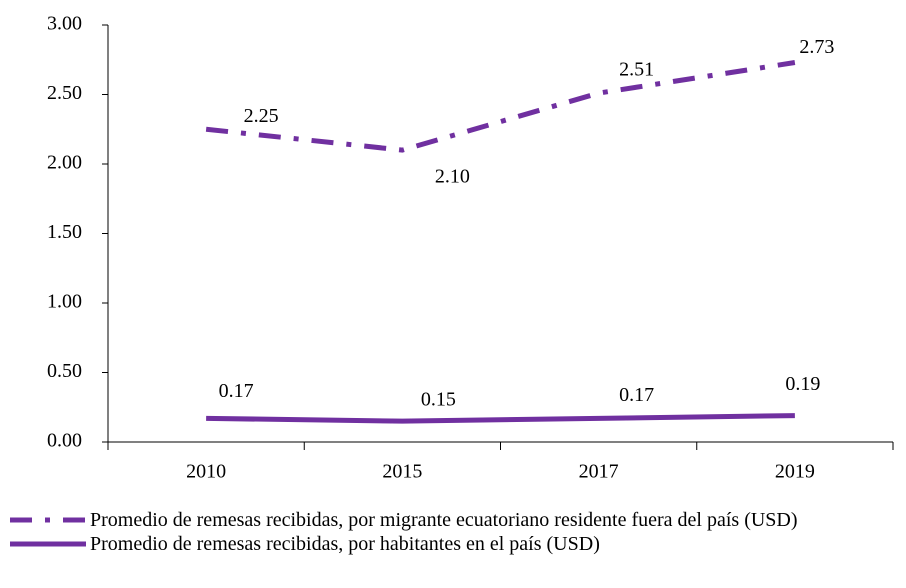  Describe the element at coordinates (261, 116) in the screenshot. I see `data-label: 2.25` at that location.